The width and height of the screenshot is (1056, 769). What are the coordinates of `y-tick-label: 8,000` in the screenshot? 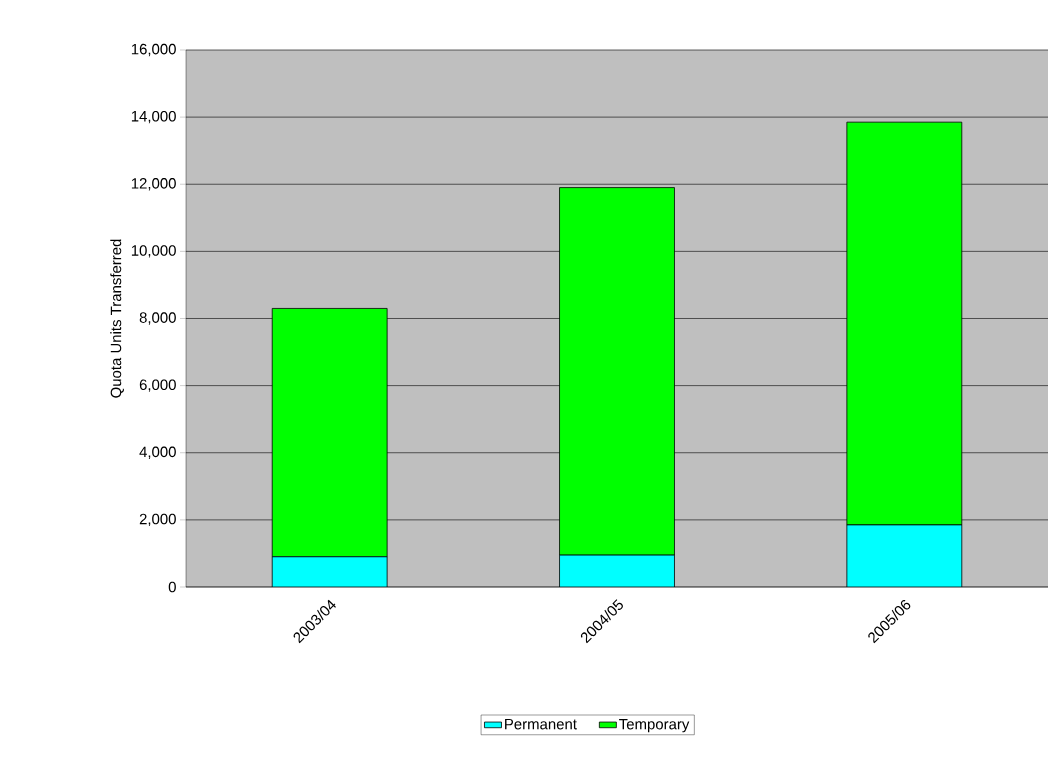 It's located at (157, 318).